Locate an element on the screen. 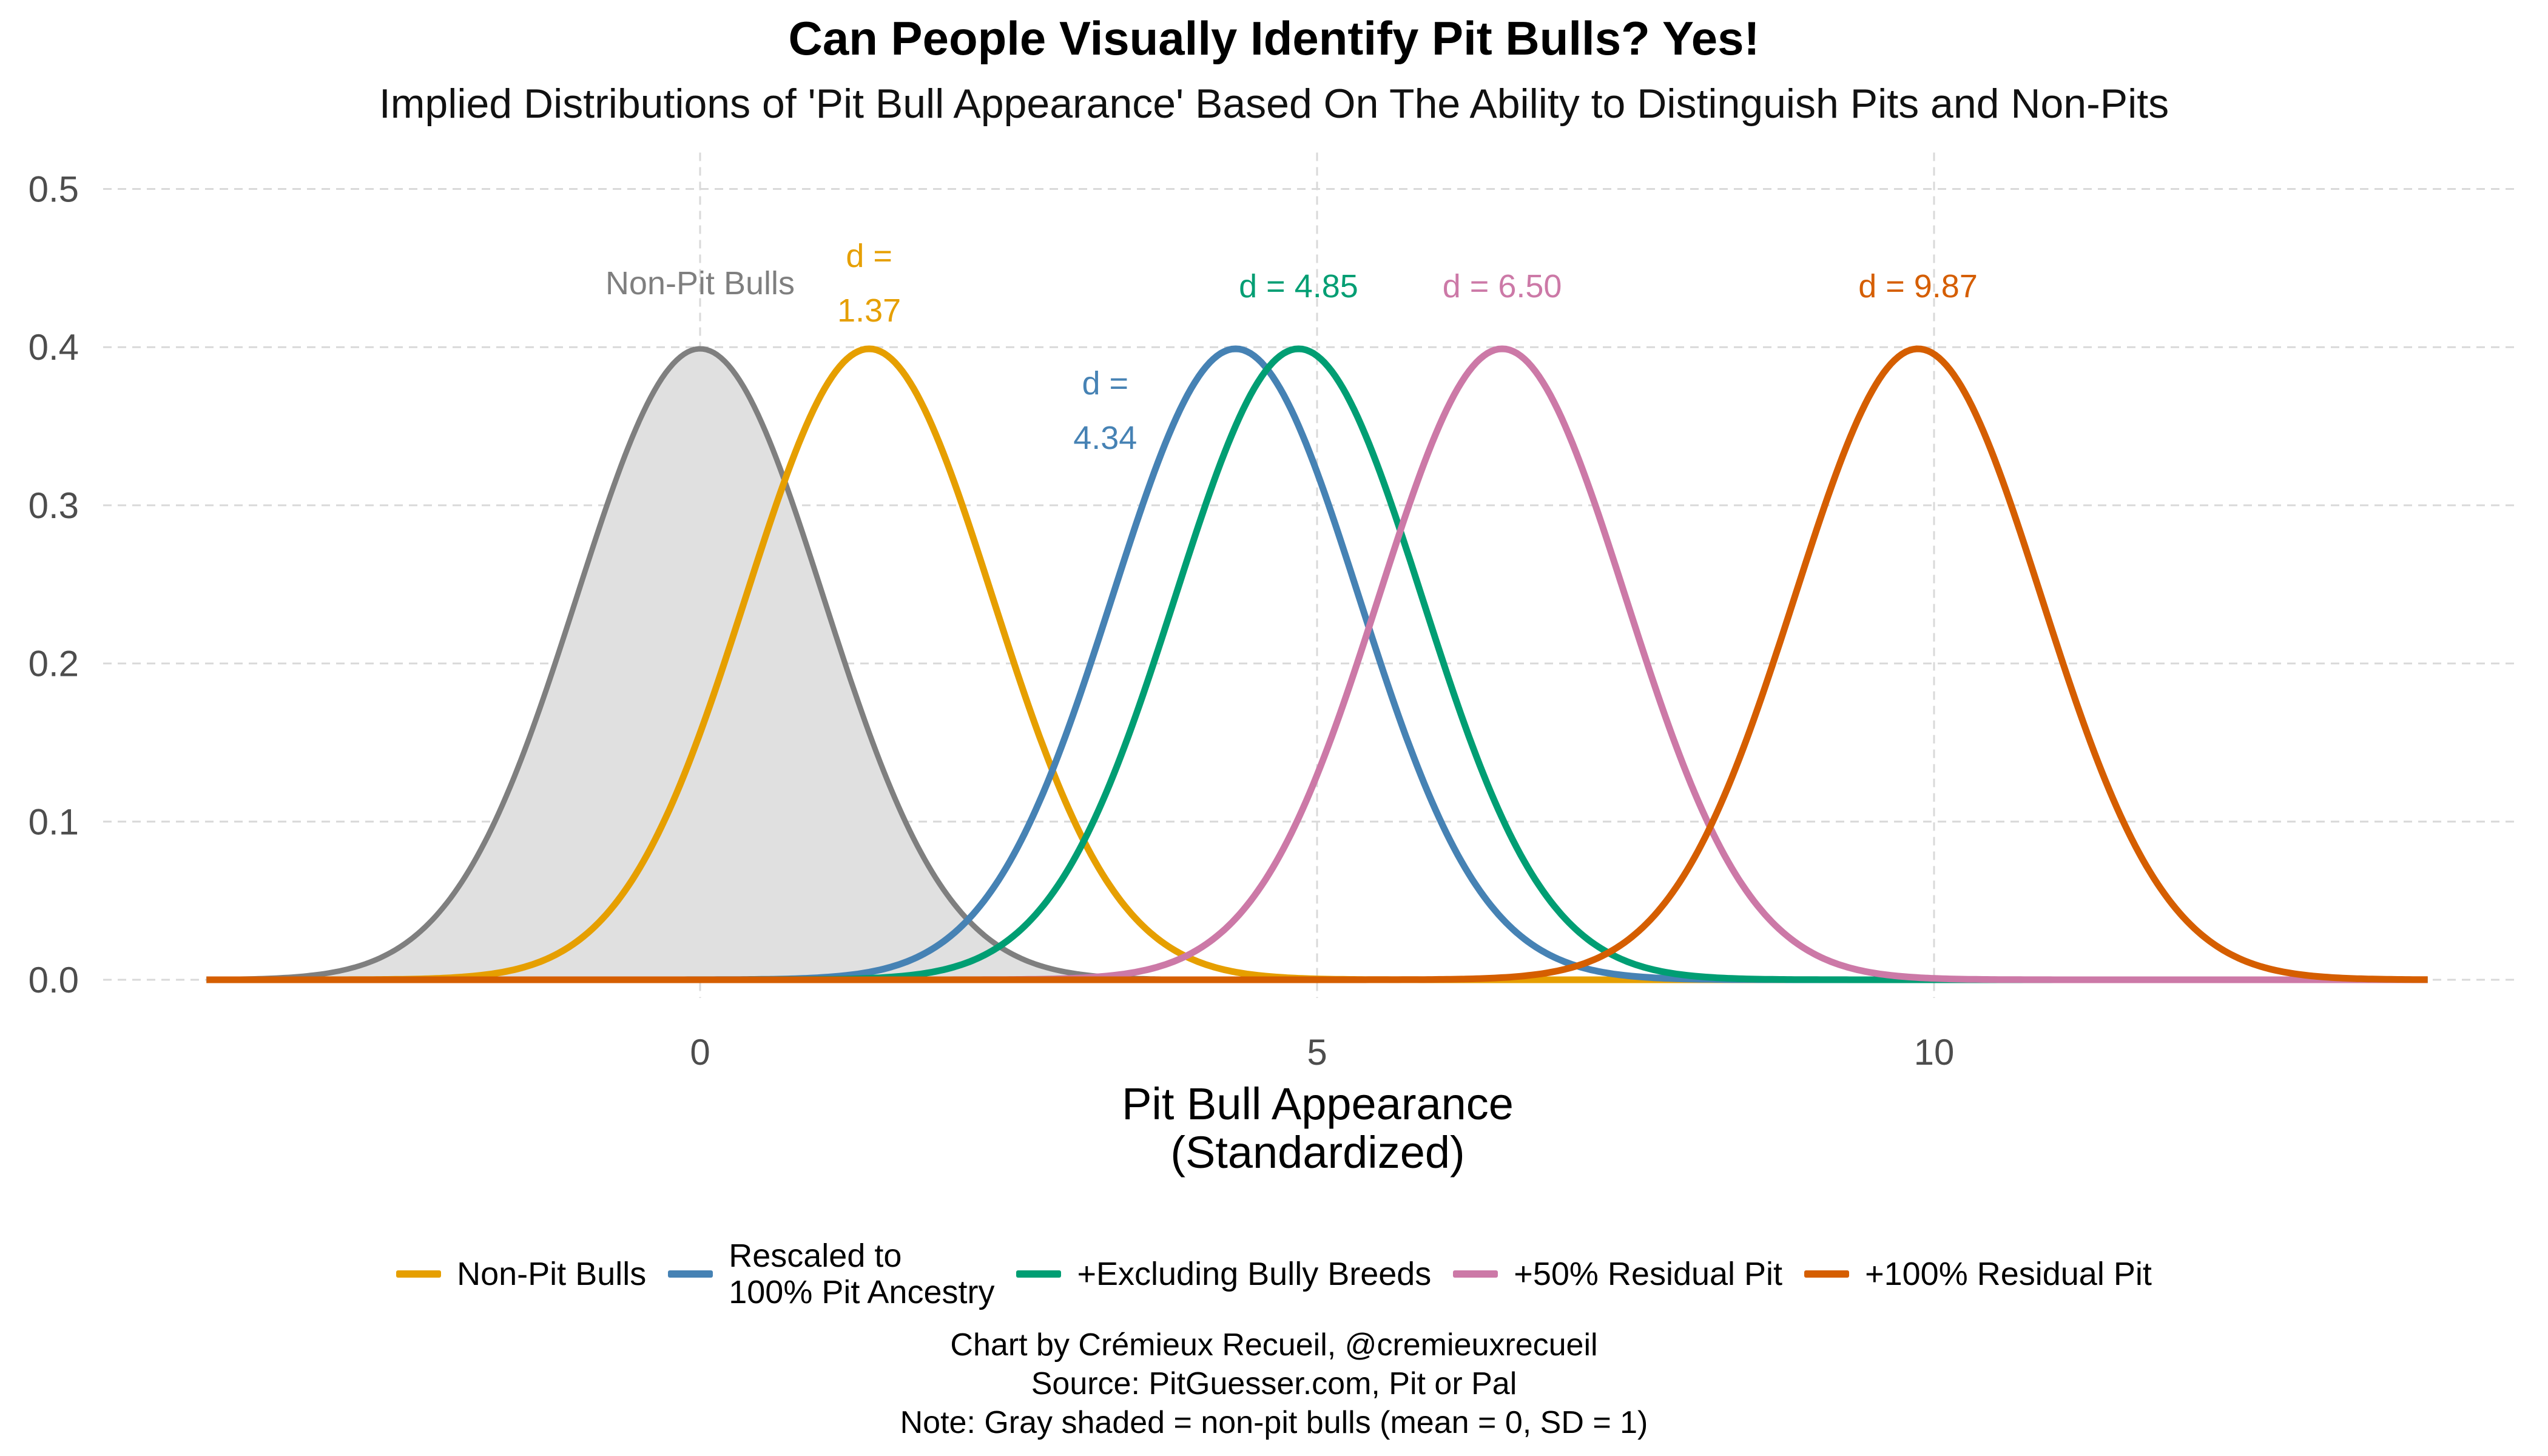 This screenshot has height=1456, width=2548. legend-label: +50% Residual Pit is located at coordinates (1648, 1274).